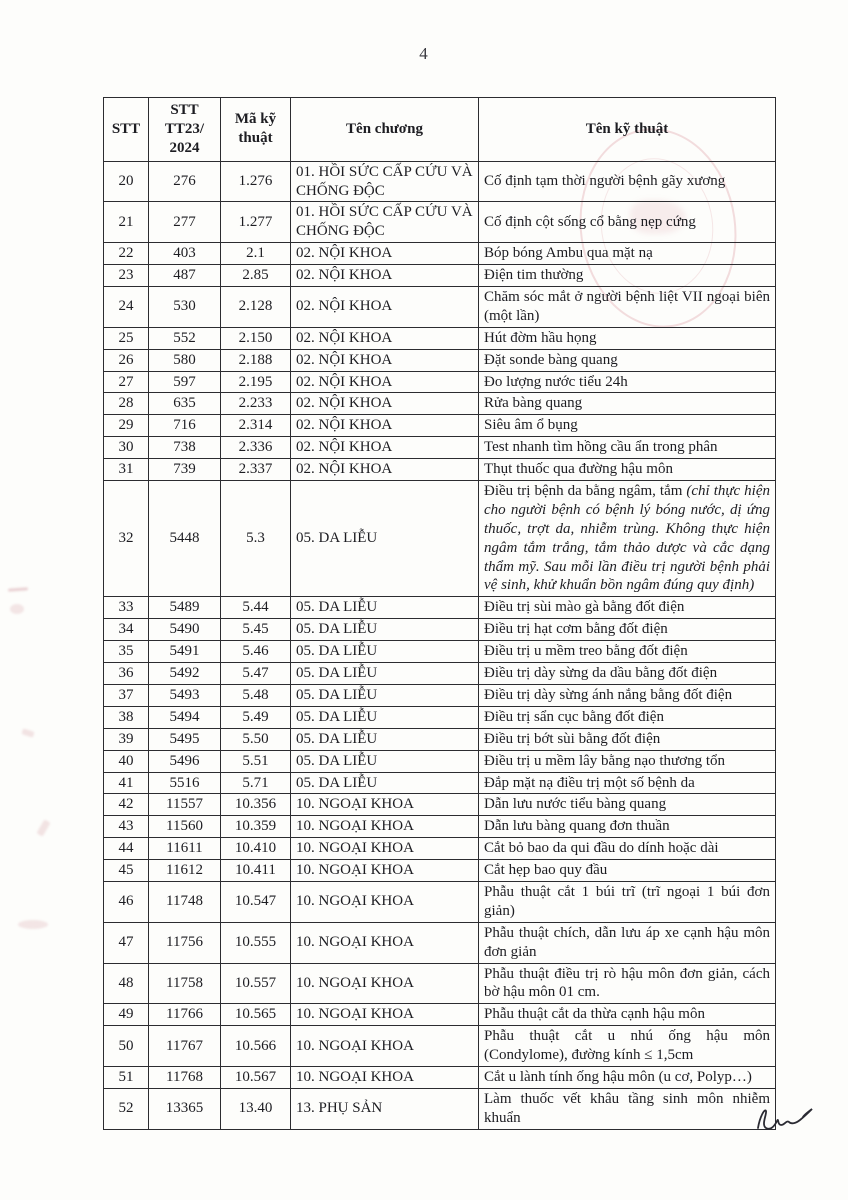 This screenshot has height=1200, width=848. What do you see at coordinates (255, 761) in the screenshot?
I see `cell-ma-ky-thuat: 5.51` at bounding box center [255, 761].